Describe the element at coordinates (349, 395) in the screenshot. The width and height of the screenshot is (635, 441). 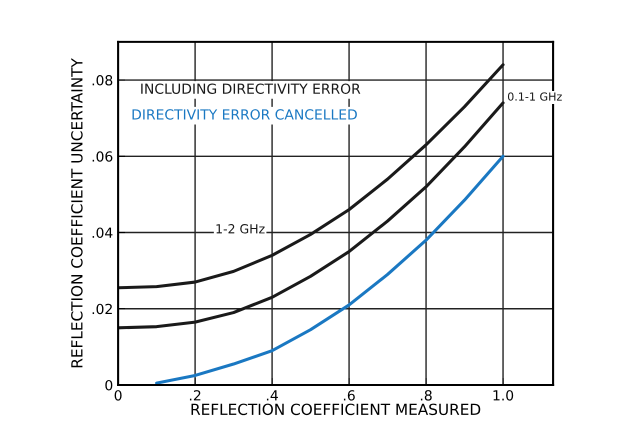
I see `x-tick-label: .6` at that location.